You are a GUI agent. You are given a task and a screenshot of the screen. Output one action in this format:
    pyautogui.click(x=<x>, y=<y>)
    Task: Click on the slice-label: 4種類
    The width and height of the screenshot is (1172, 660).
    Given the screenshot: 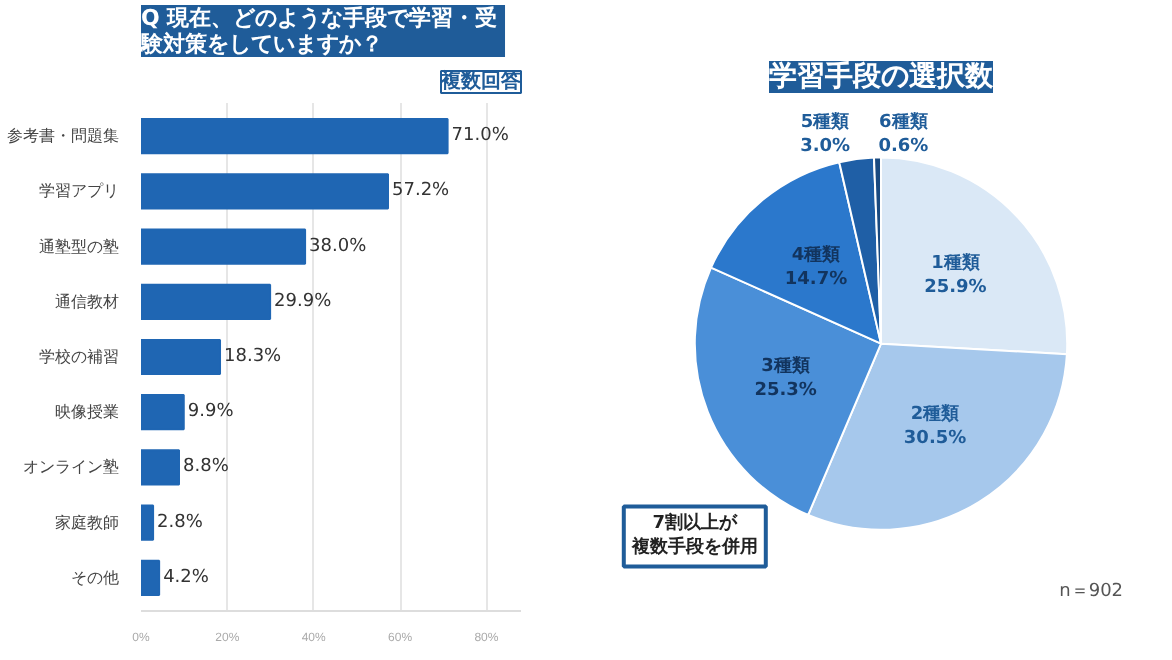 What is the action you would take?
    pyautogui.click(x=816, y=254)
    